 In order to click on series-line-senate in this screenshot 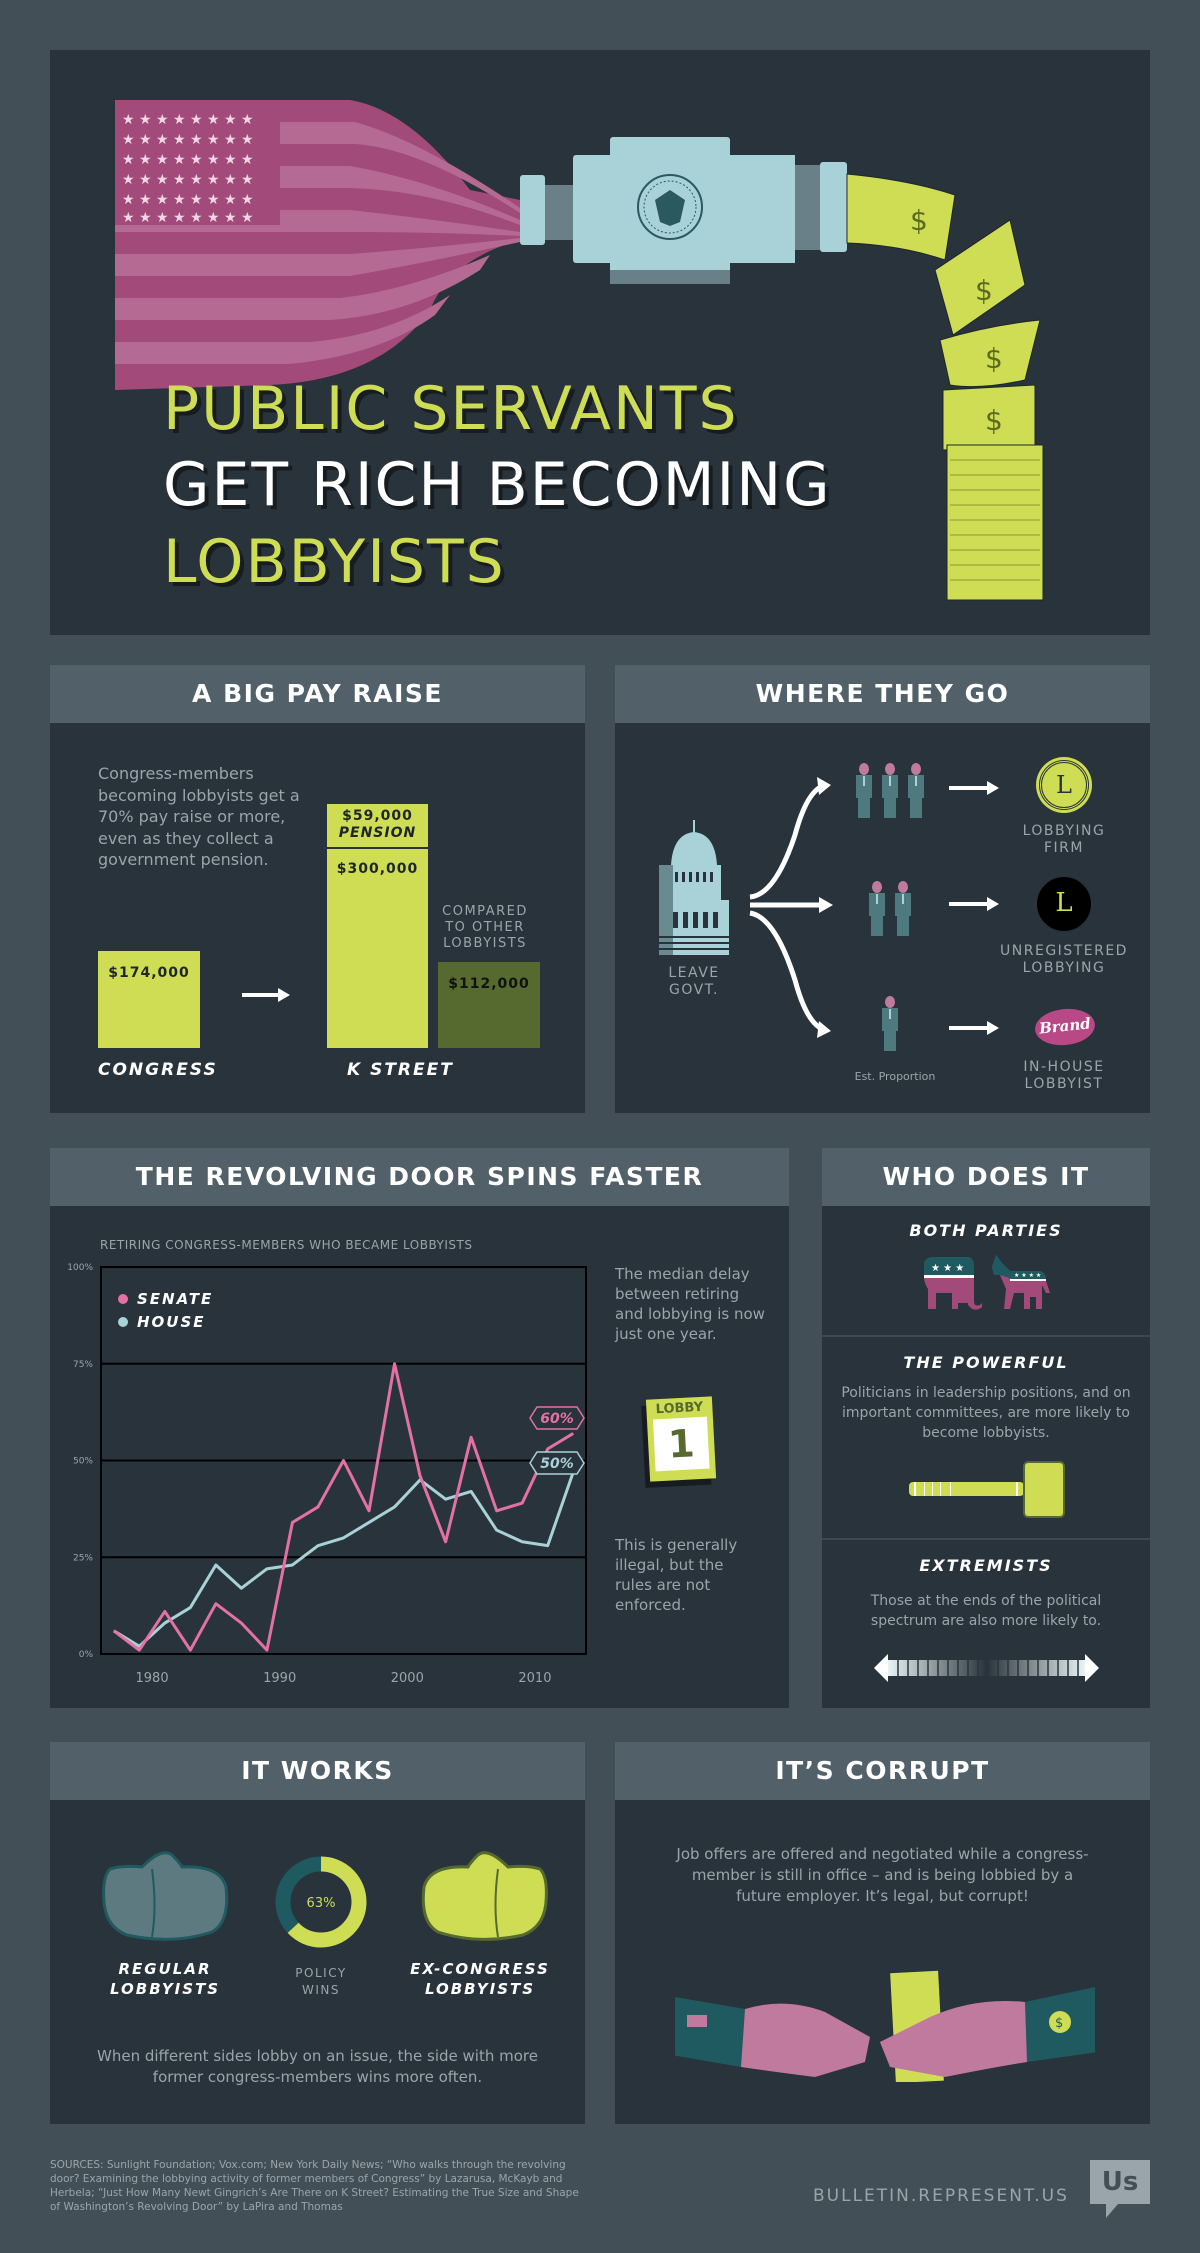, I will do `click(343, 1507)`.